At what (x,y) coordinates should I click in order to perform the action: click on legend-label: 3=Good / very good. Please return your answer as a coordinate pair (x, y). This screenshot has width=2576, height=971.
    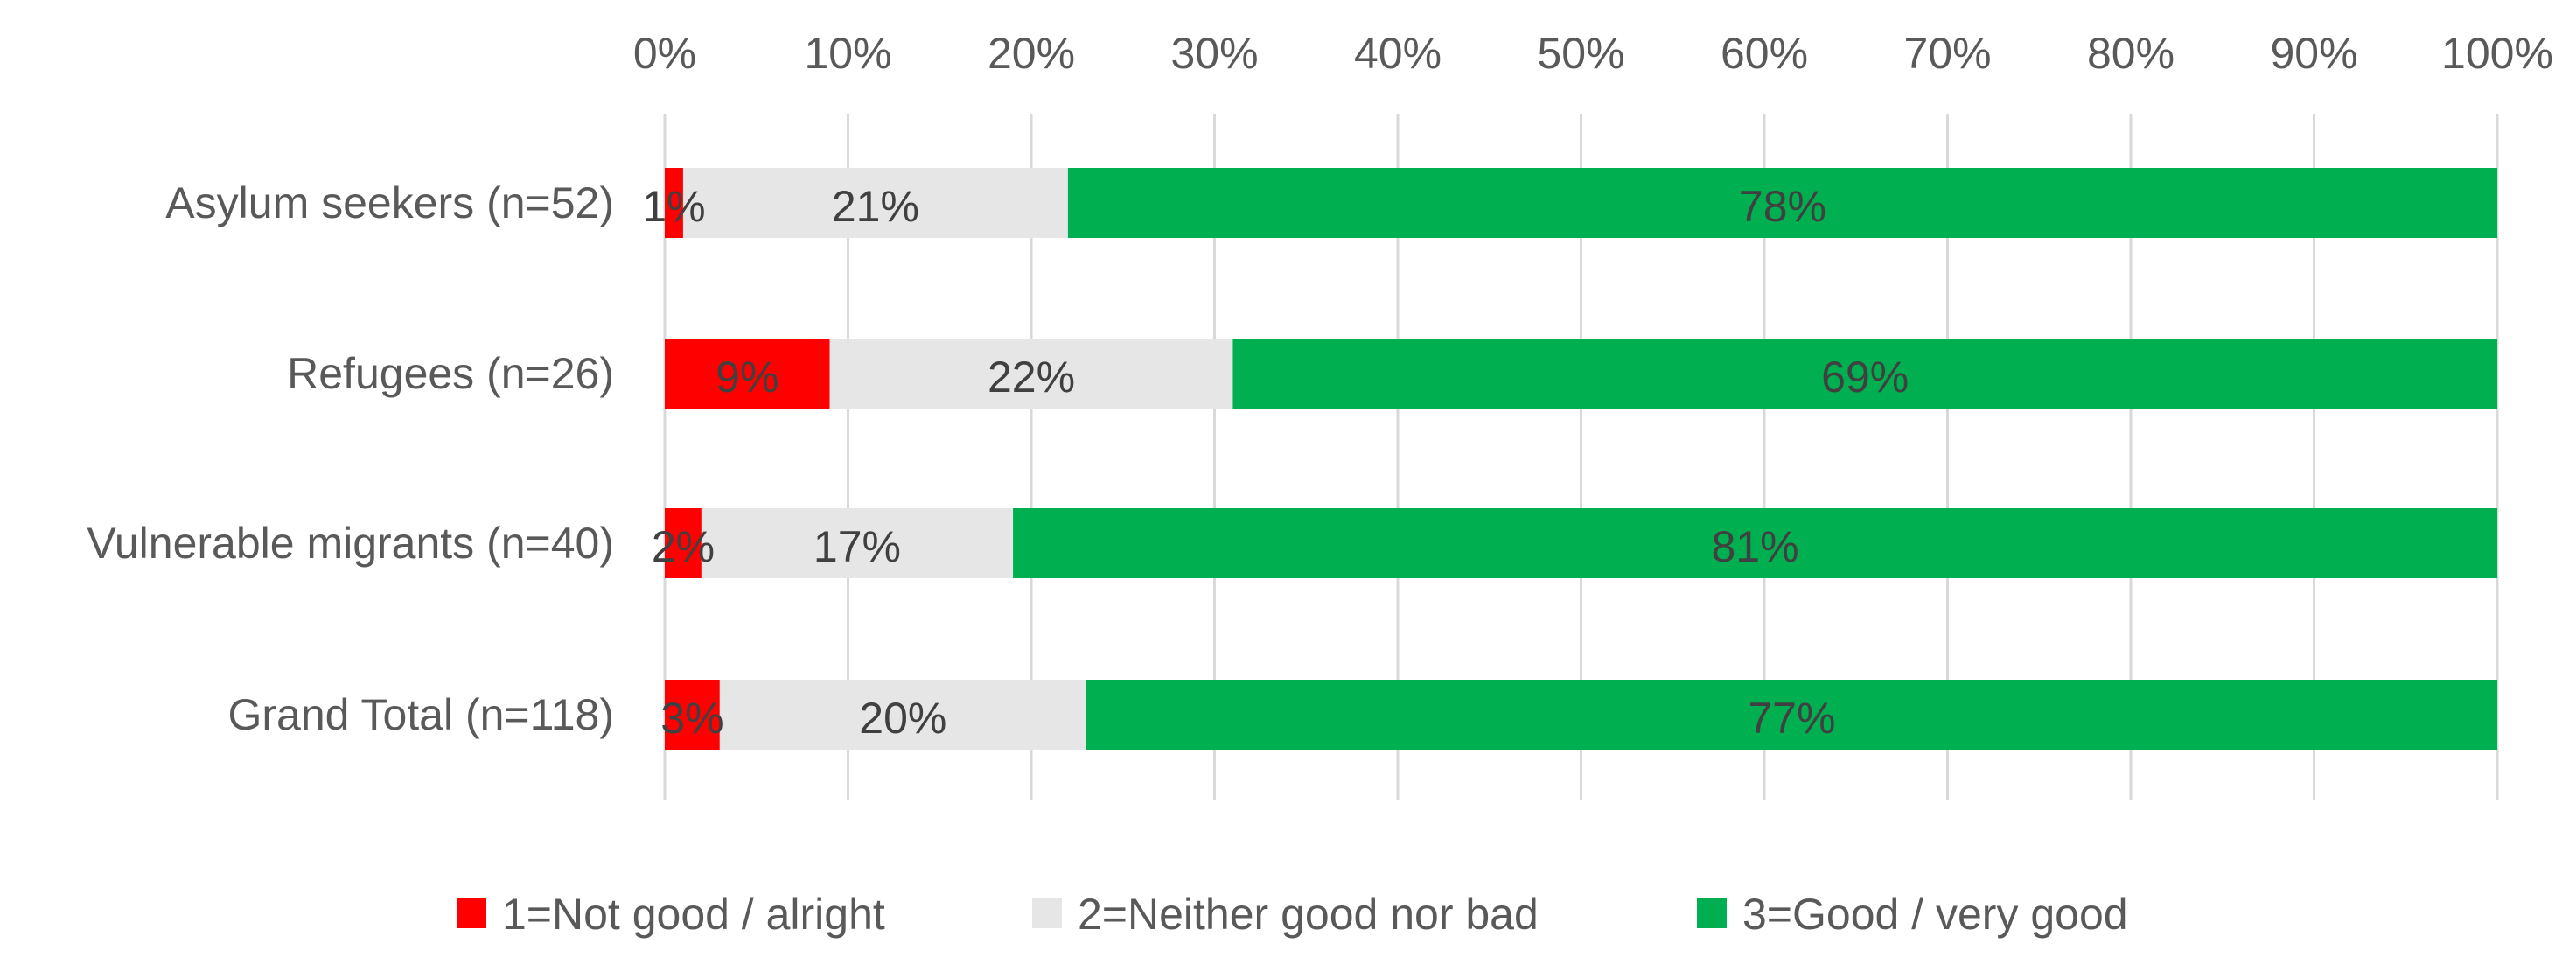
    Looking at the image, I should click on (1935, 914).